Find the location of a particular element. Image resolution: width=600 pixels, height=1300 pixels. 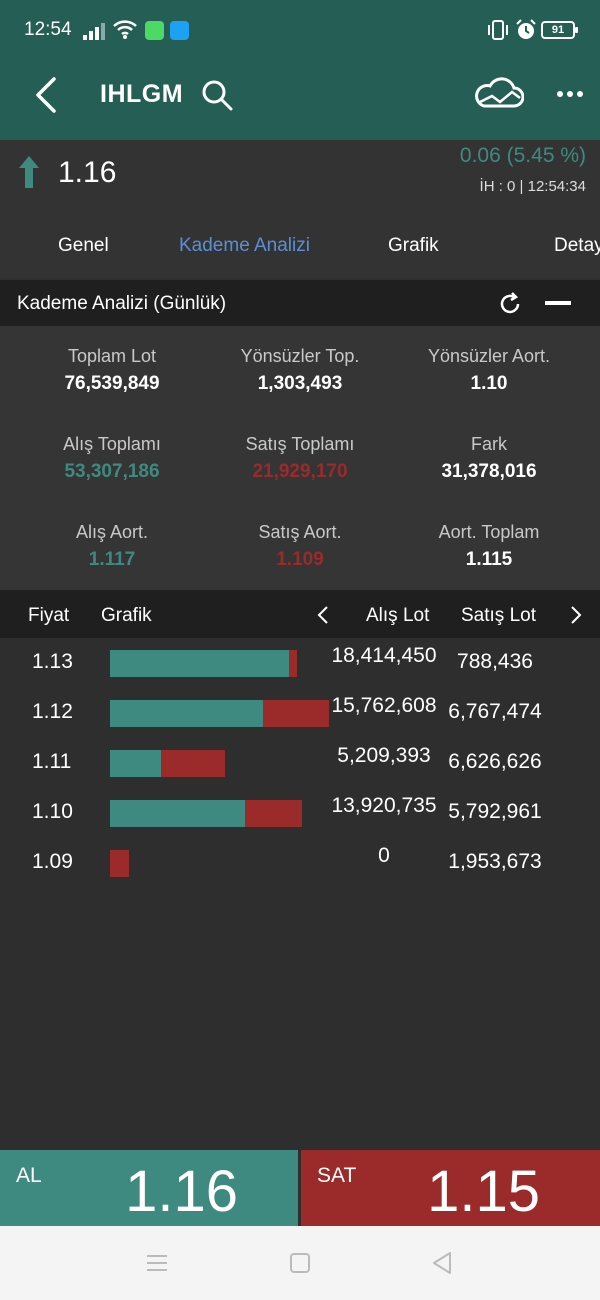

tab-grafik: Grafik is located at coordinates (413, 245).